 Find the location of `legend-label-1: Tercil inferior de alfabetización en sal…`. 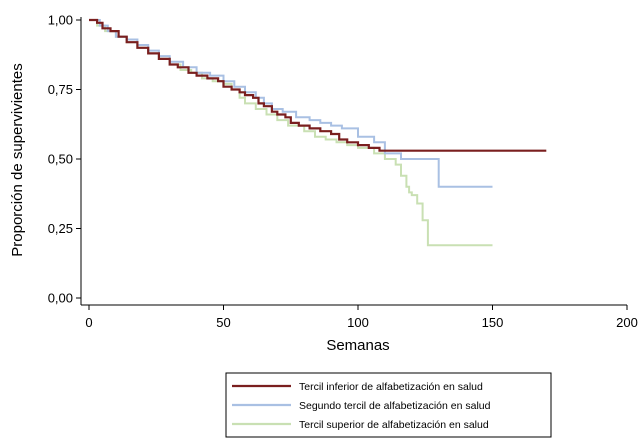

legend-label-1: Tercil inferior de alfabetización en sal… is located at coordinates (391, 387).